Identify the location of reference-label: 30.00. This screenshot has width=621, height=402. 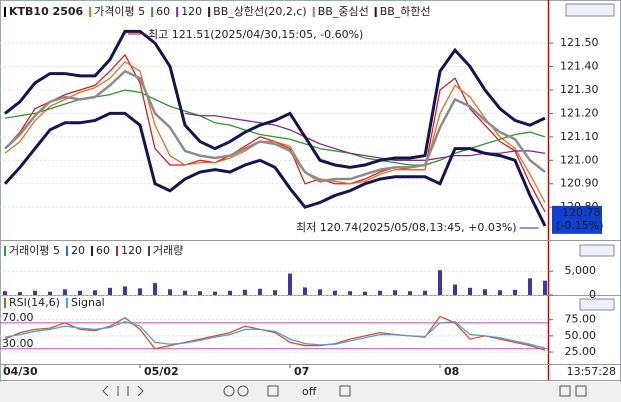
(18, 343).